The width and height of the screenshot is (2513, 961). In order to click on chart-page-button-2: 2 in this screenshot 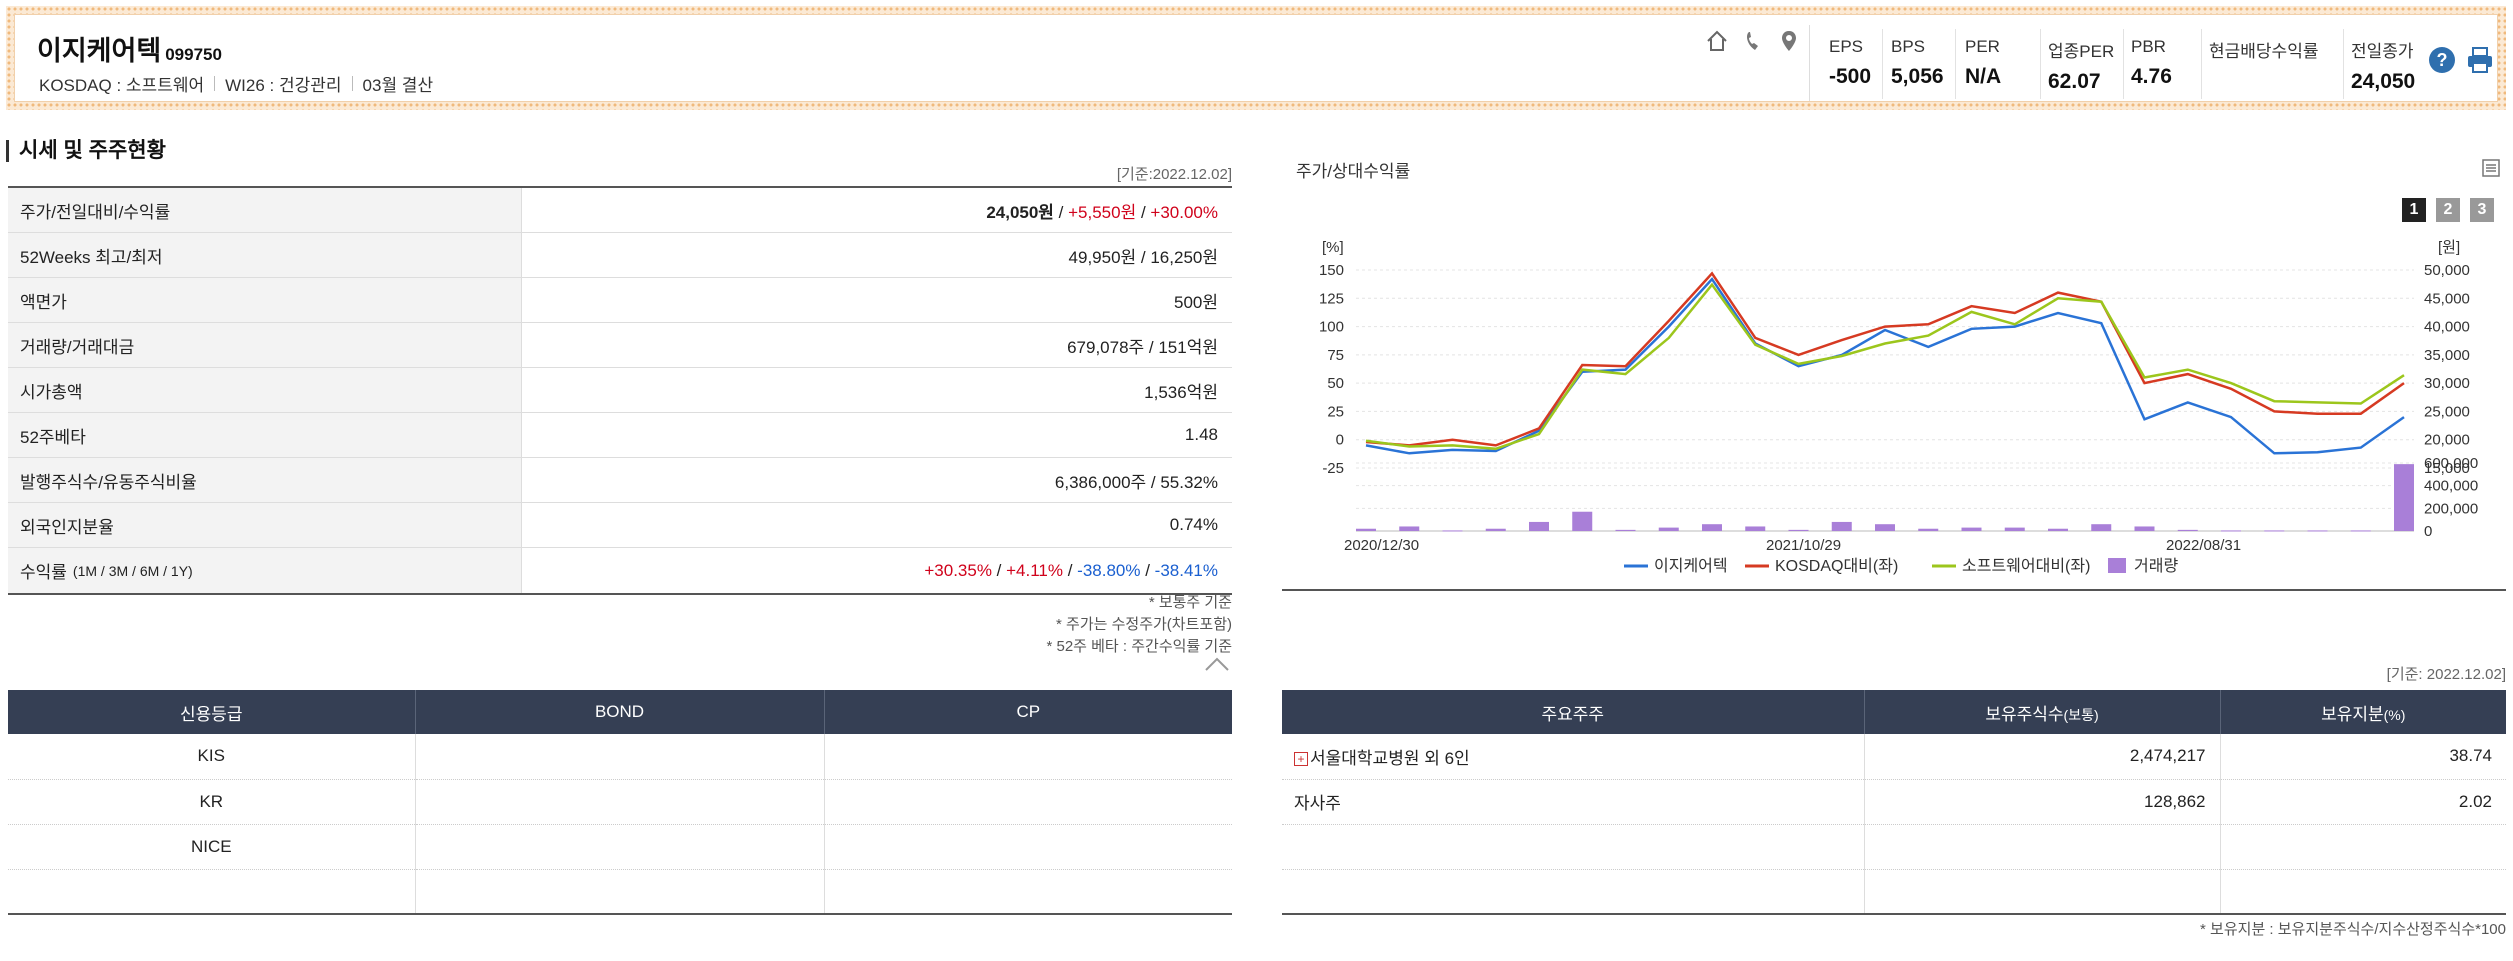, I will do `click(2448, 210)`.